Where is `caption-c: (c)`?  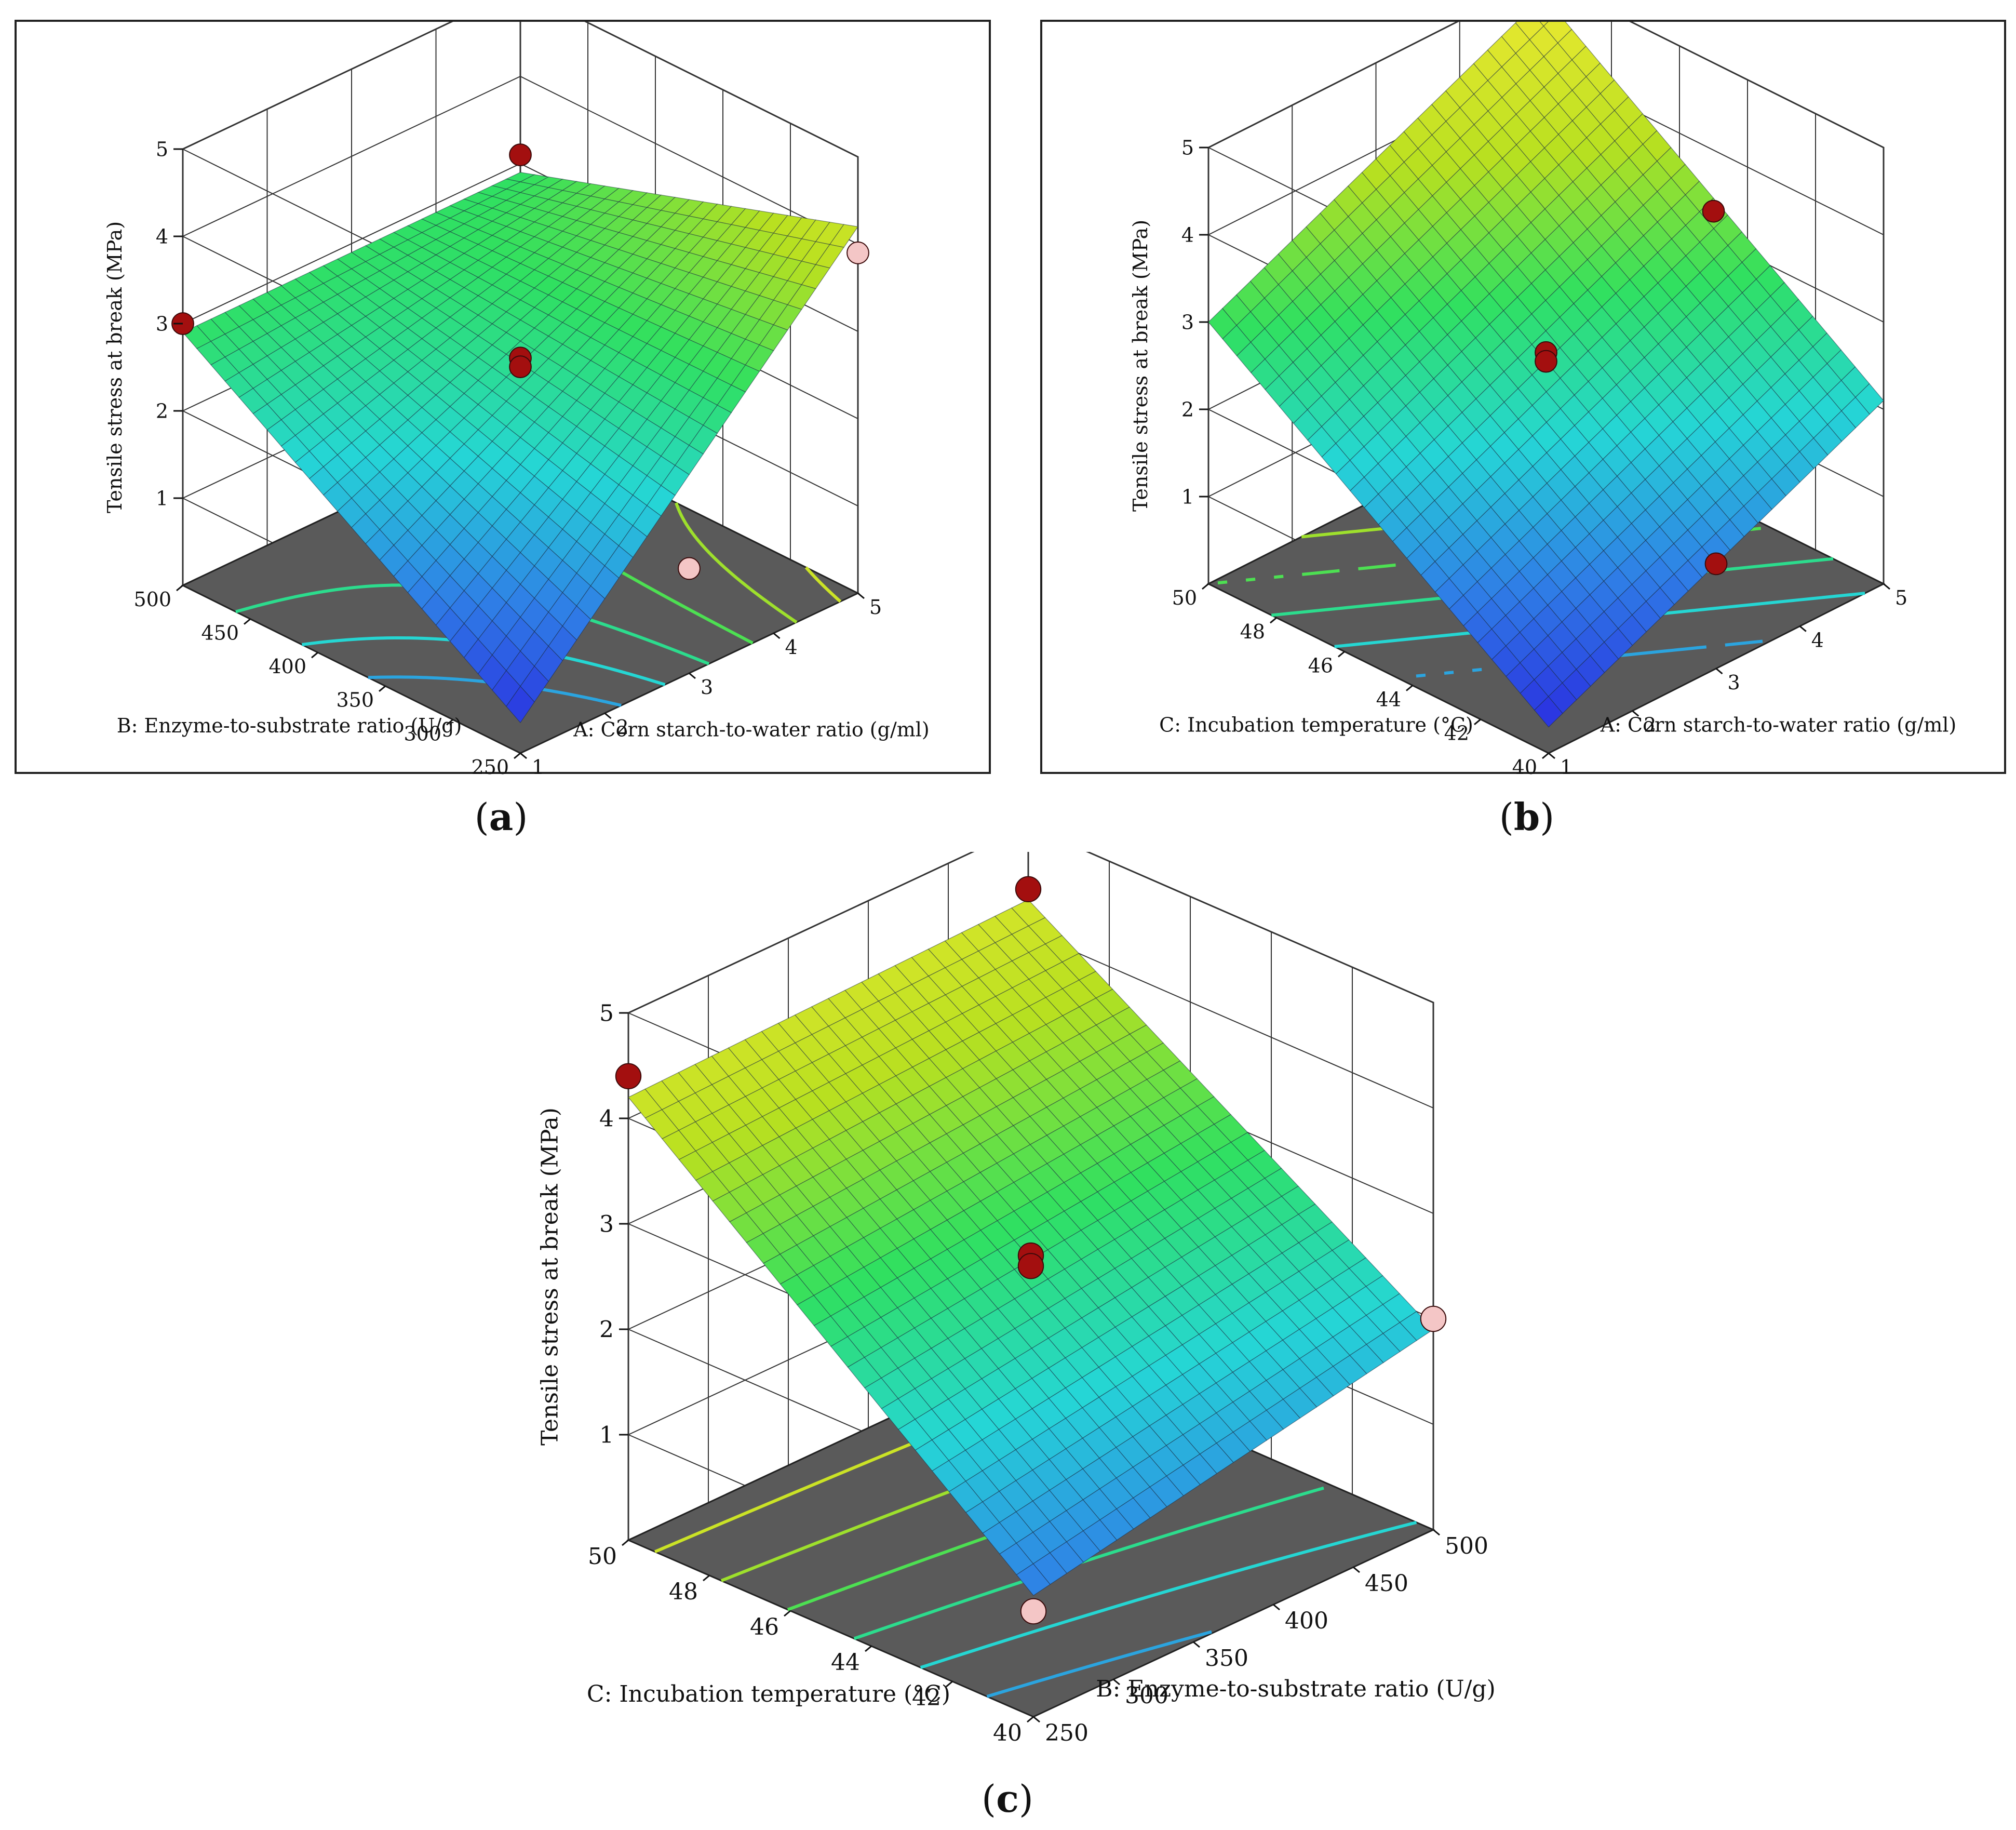 caption-c: (c) is located at coordinates (1007, 1798).